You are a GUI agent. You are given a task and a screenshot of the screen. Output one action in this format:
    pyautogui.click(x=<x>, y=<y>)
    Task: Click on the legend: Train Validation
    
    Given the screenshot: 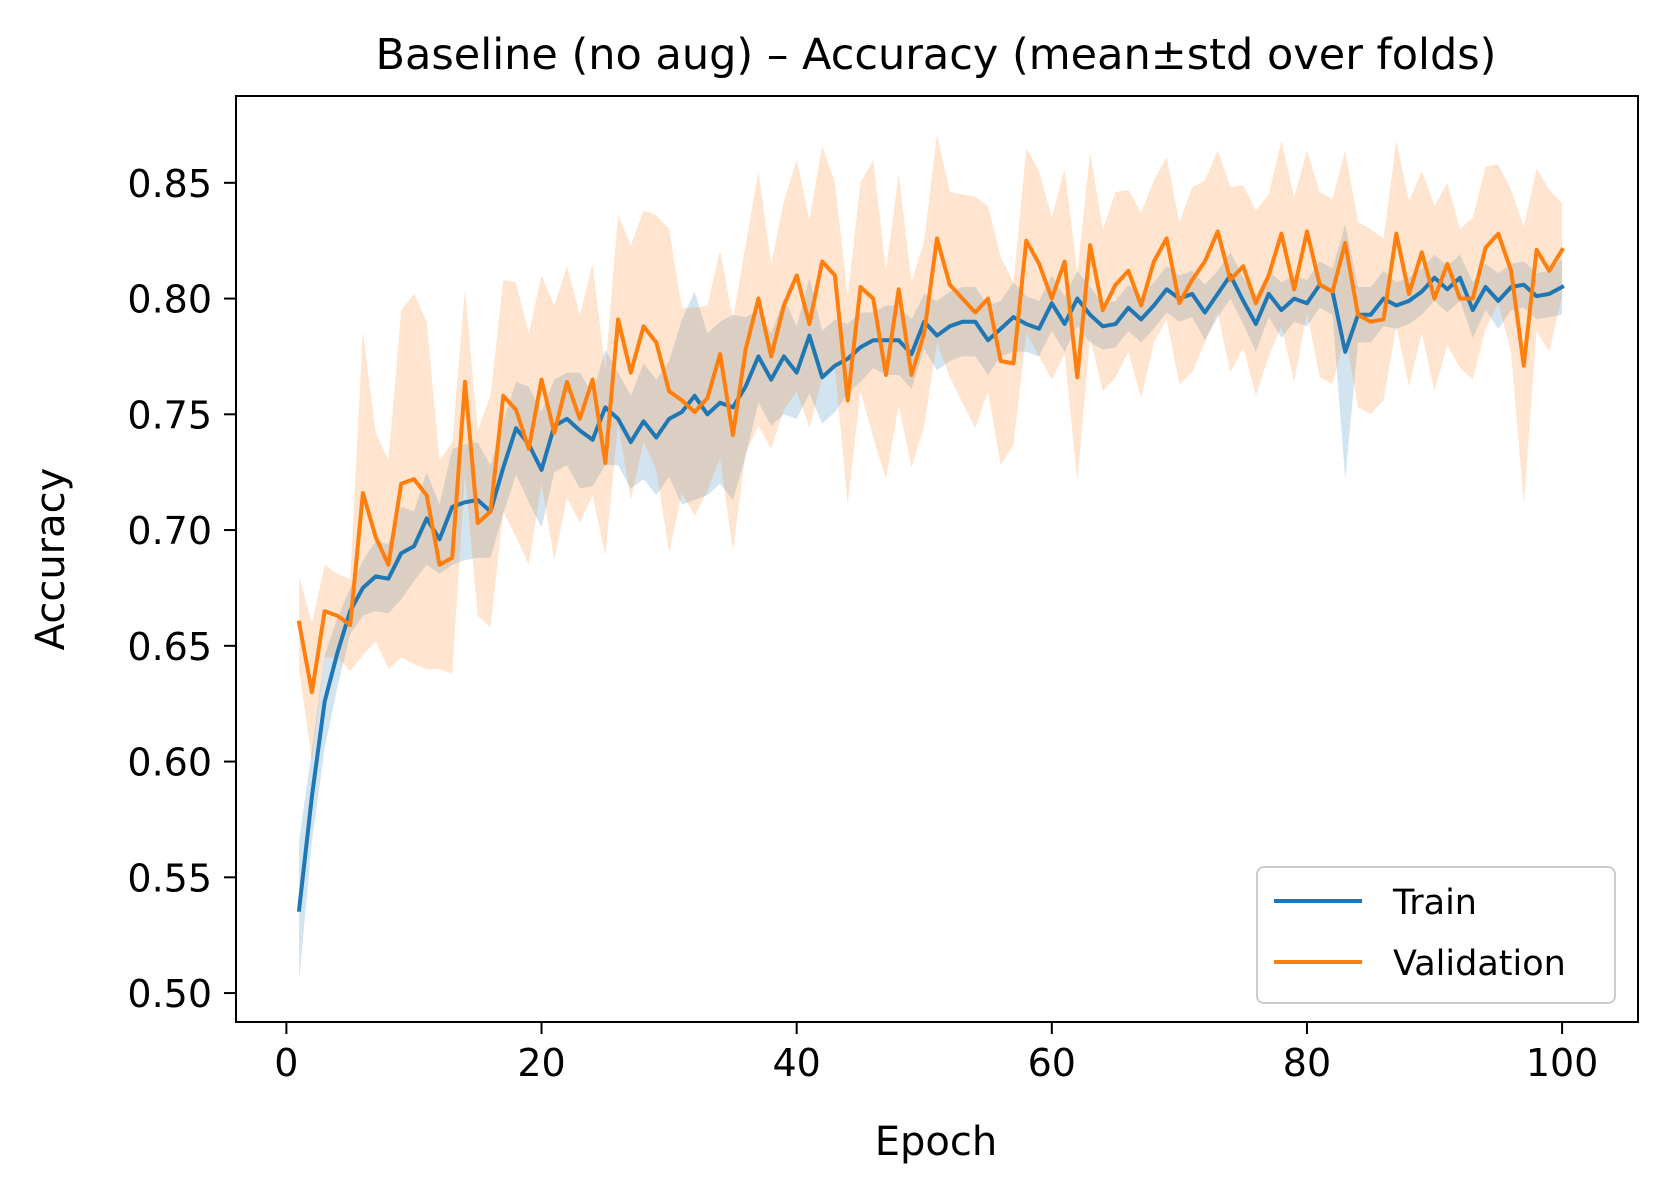 What is the action you would take?
    pyautogui.click(x=1436, y=935)
    